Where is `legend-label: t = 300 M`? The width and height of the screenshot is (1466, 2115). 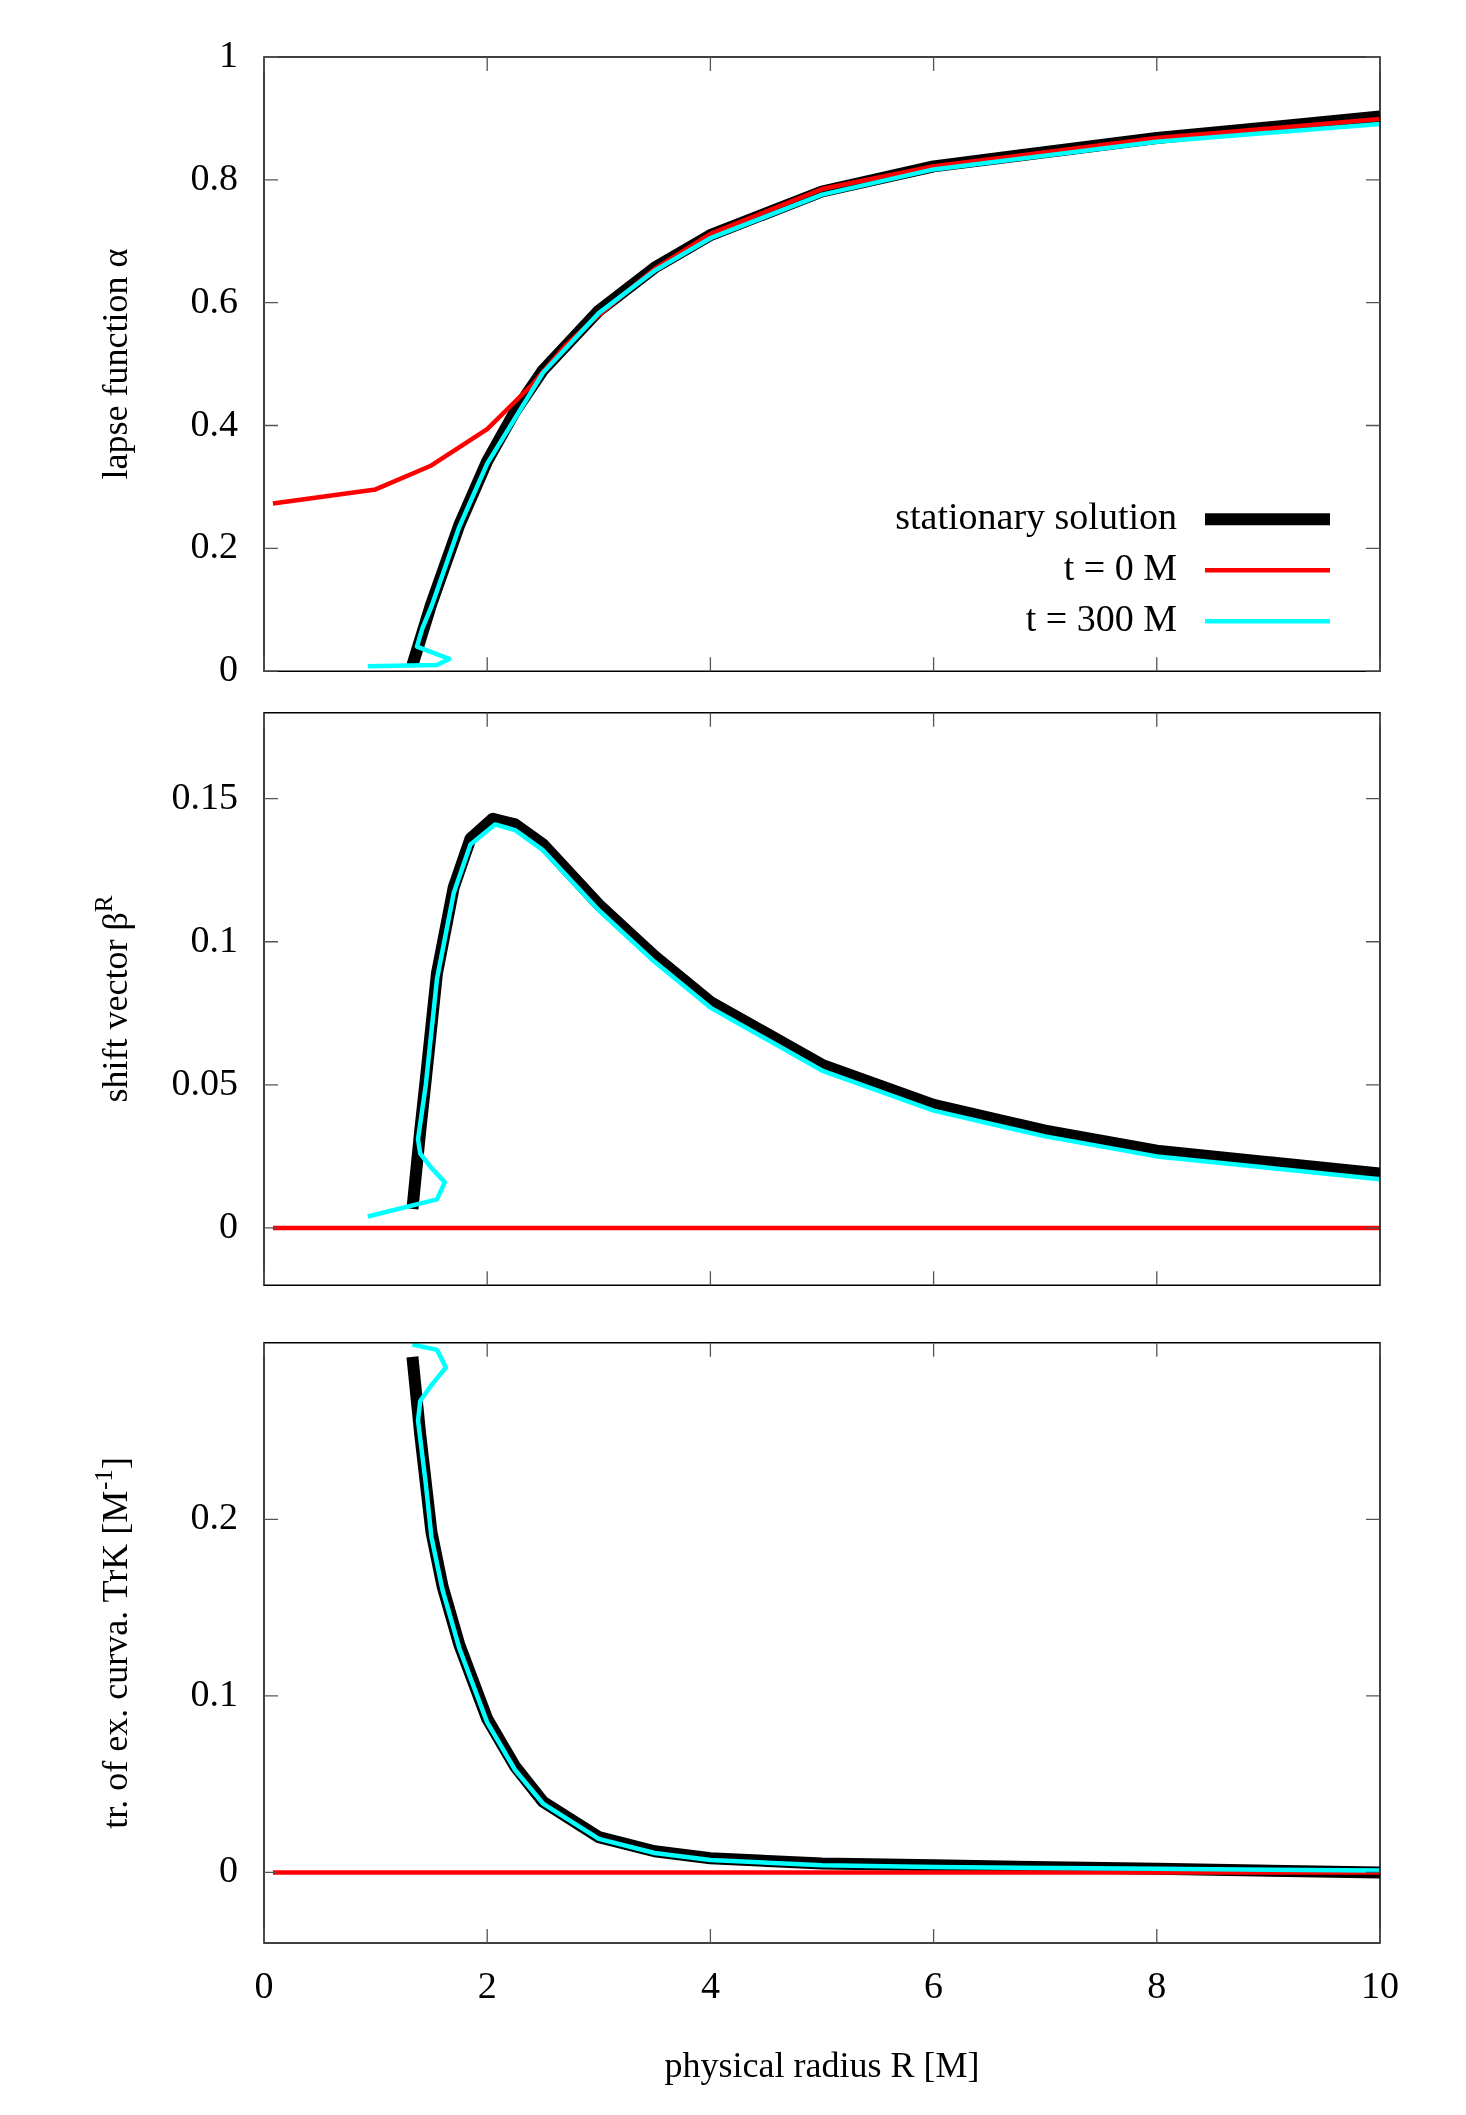
legend-label: t = 300 M is located at coordinates (1101, 618).